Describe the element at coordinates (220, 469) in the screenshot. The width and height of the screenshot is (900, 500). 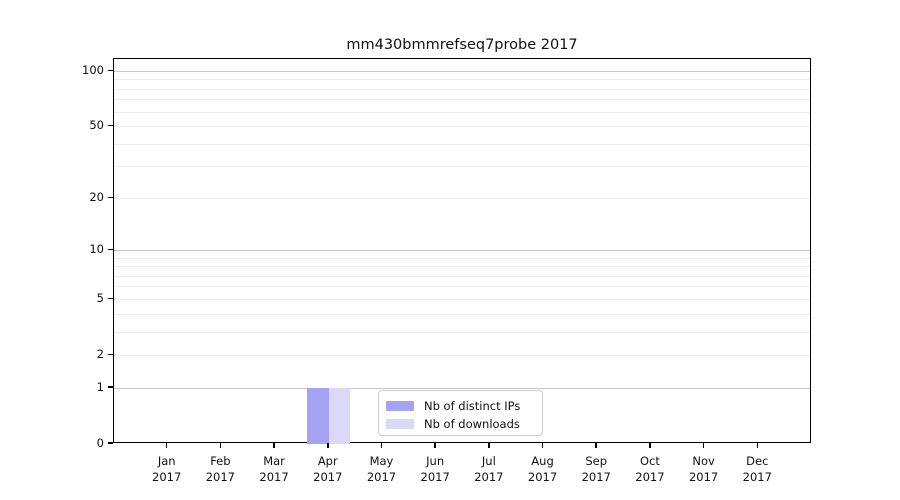
I see `x-tick-label: Feb 2017` at that location.